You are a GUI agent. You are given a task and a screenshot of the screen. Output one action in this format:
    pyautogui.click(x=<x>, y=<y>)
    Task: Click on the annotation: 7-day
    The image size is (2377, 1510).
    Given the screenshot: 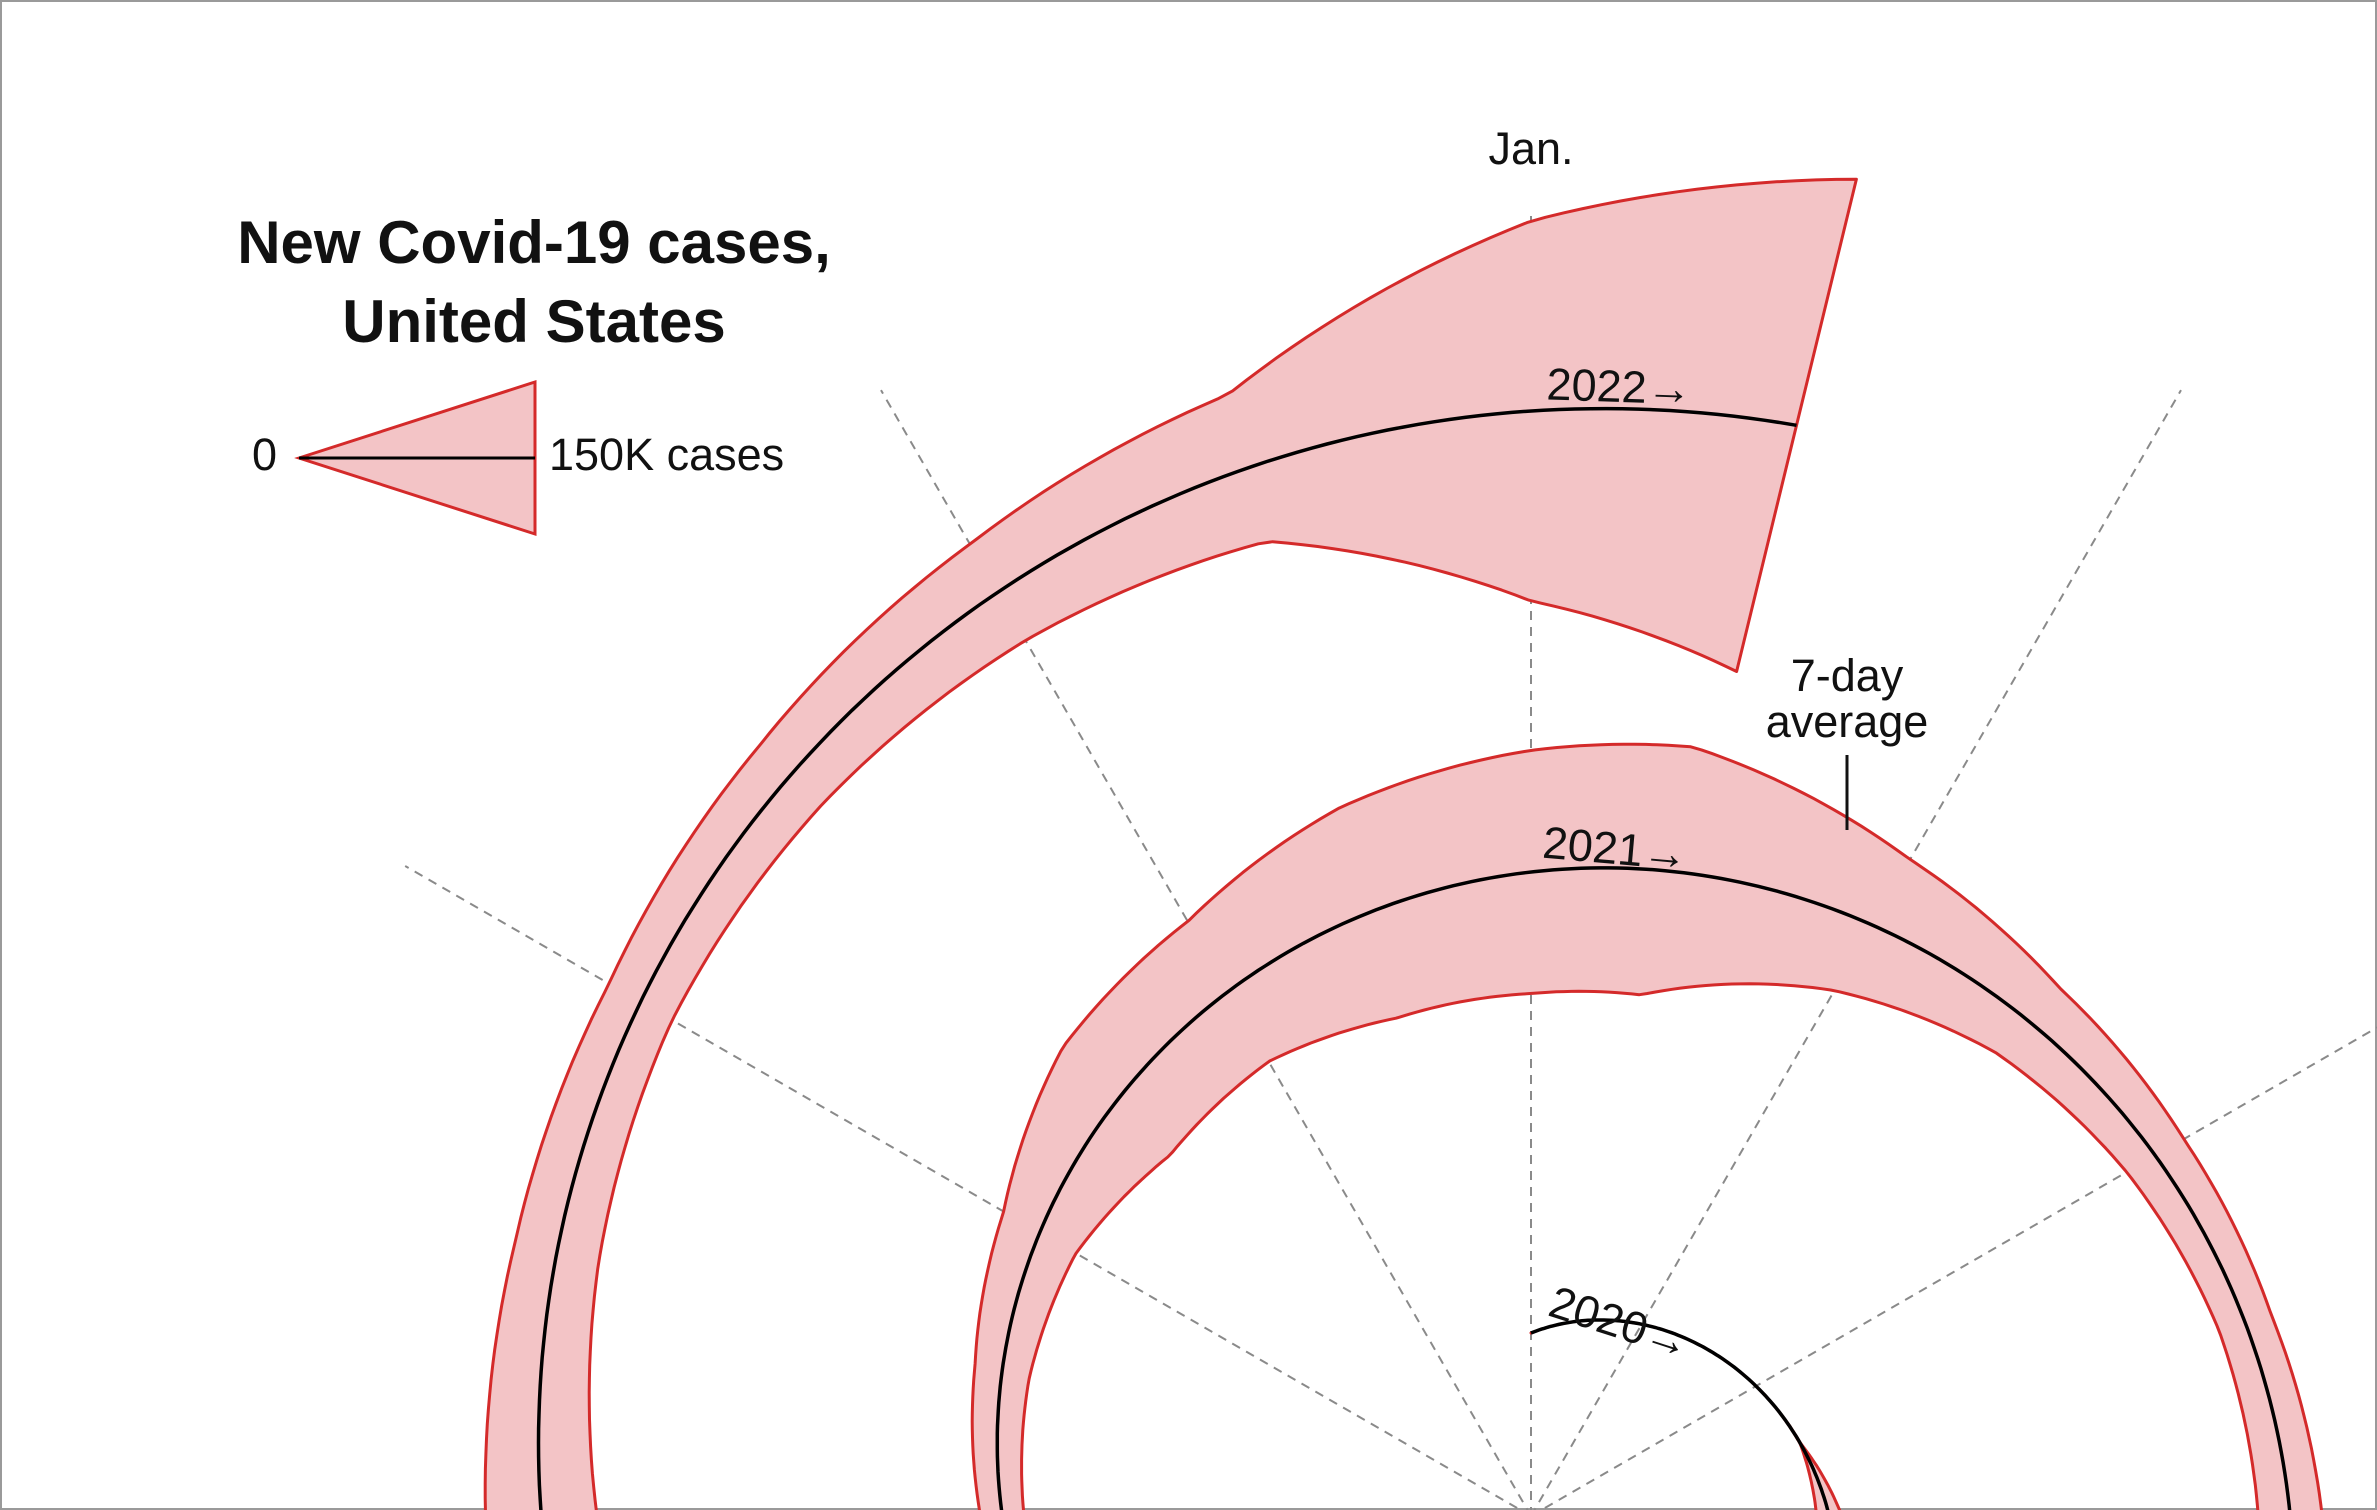 What is the action you would take?
    pyautogui.click(x=1847, y=675)
    